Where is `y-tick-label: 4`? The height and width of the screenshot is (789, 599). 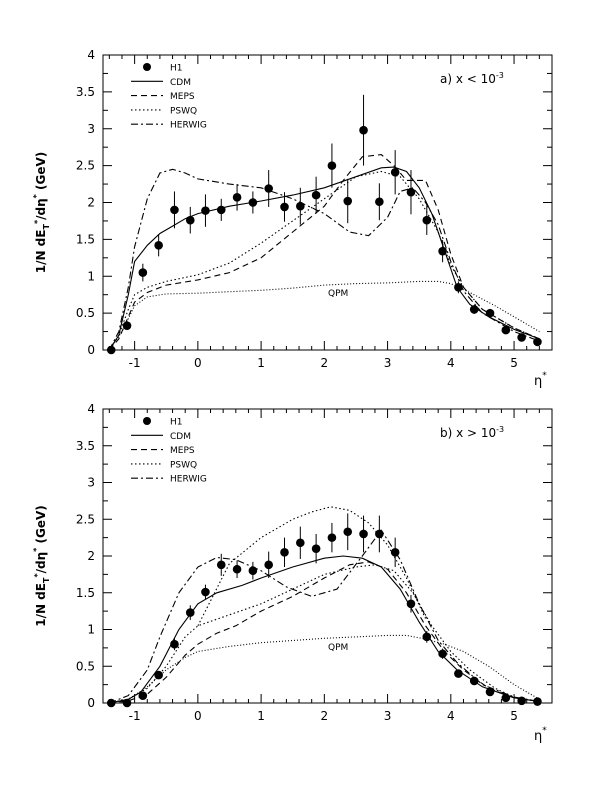
y-tick-label: 4 is located at coordinates (91, 409).